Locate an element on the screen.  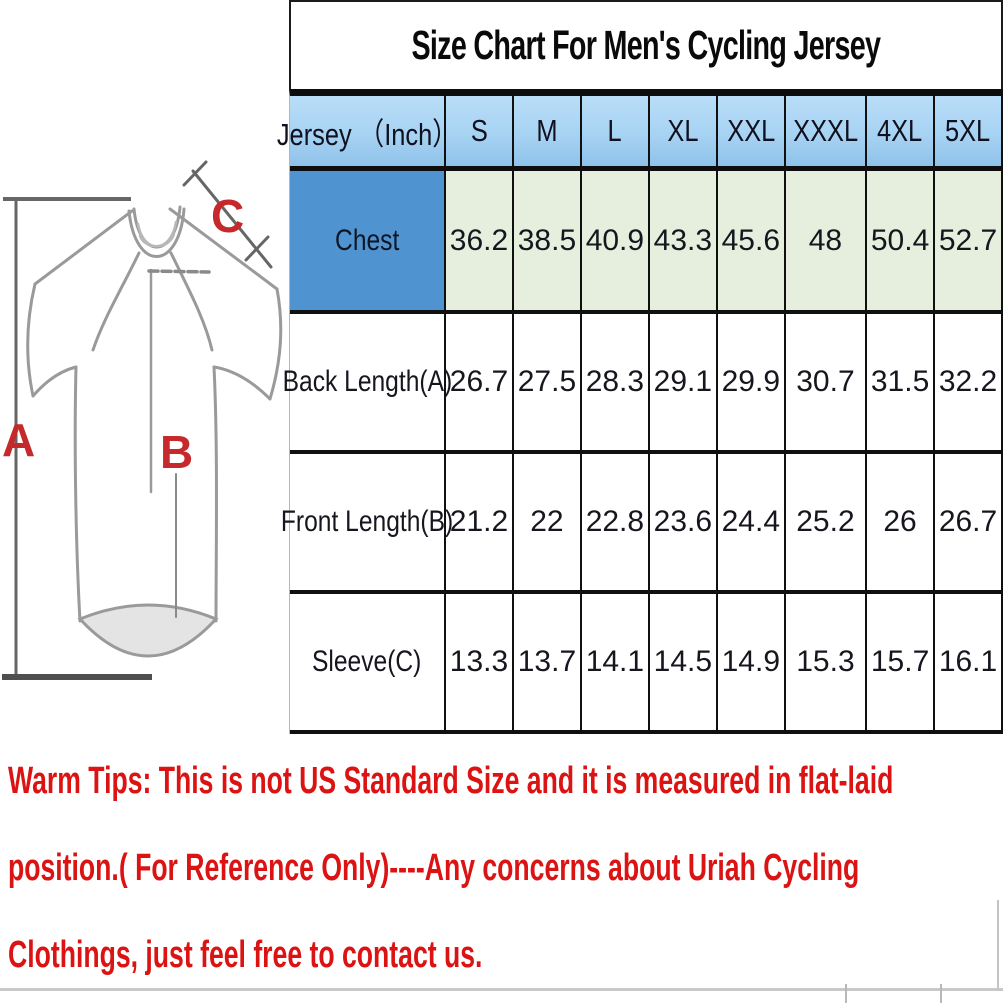
page-title: Size Chart For Men's Cycling Jersey is located at coordinates (646, 45).